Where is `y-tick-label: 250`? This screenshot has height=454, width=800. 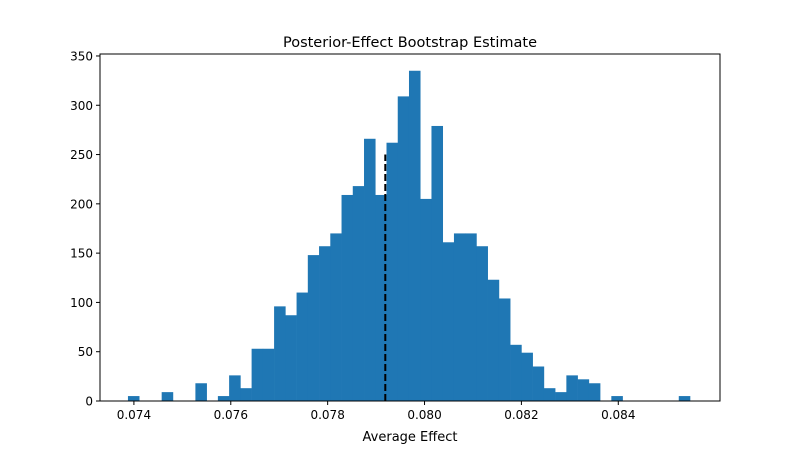
y-tick-label: 250 is located at coordinates (81, 155).